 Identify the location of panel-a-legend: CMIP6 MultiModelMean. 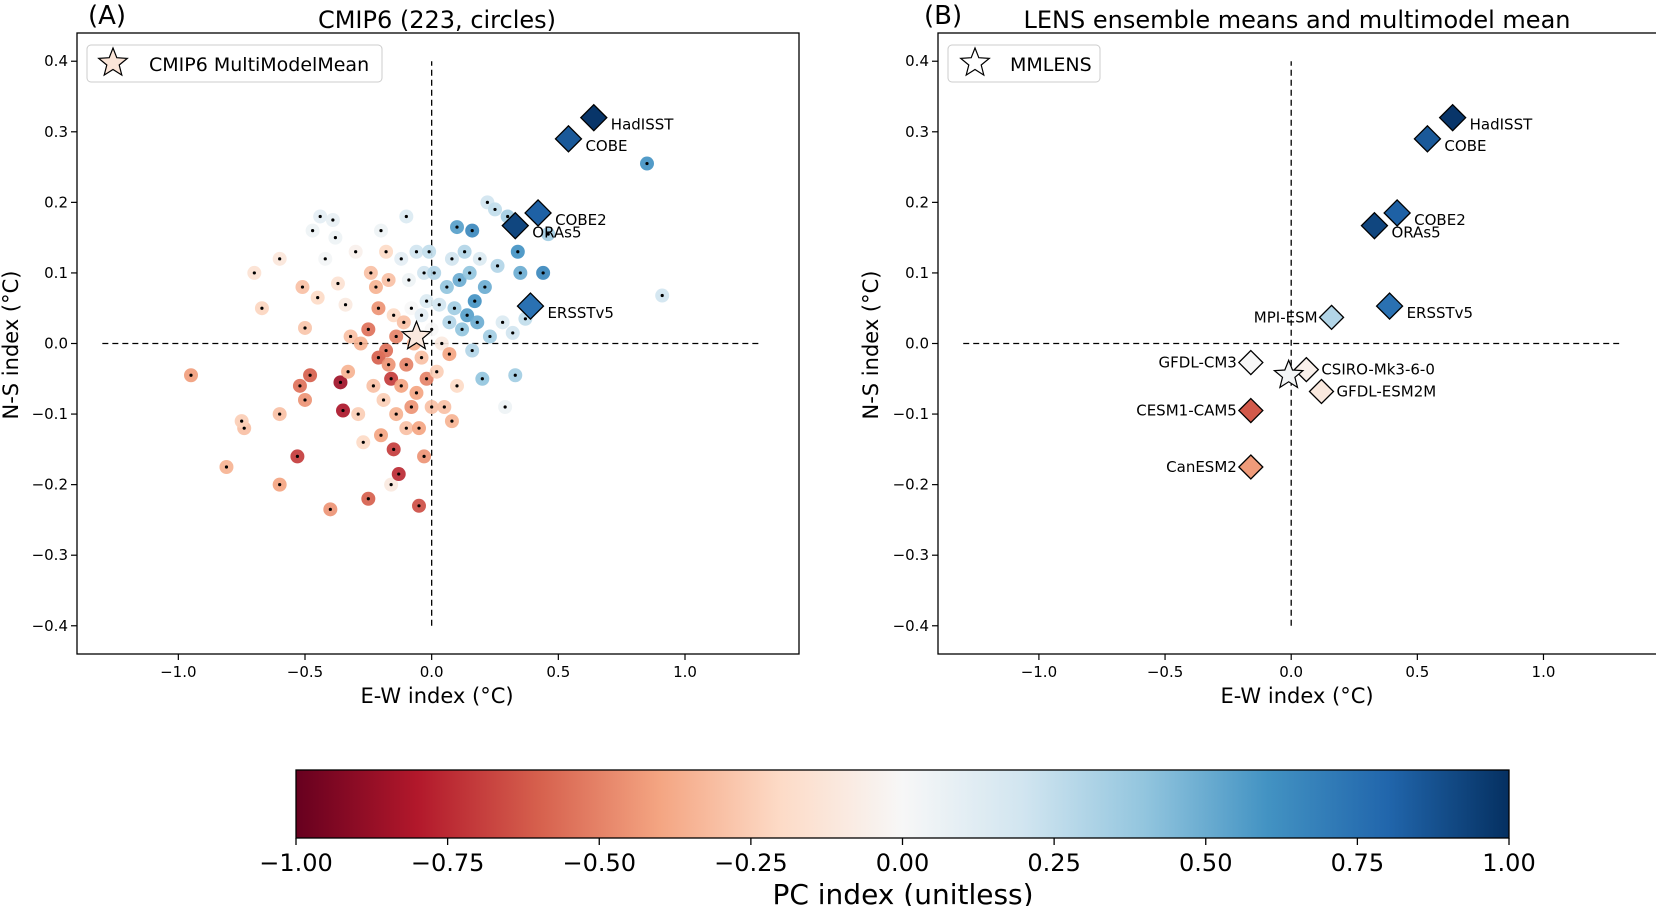
(234, 63).